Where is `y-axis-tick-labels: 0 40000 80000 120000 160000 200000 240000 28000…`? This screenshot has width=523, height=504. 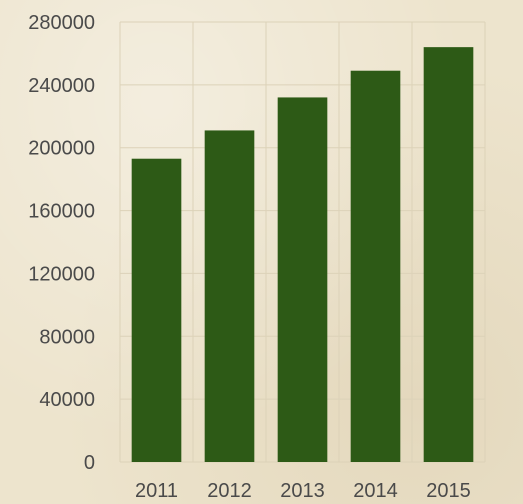
y-axis-tick-labels: 0 40000 80000 120000 160000 200000 240000 28000… is located at coordinates (61, 243).